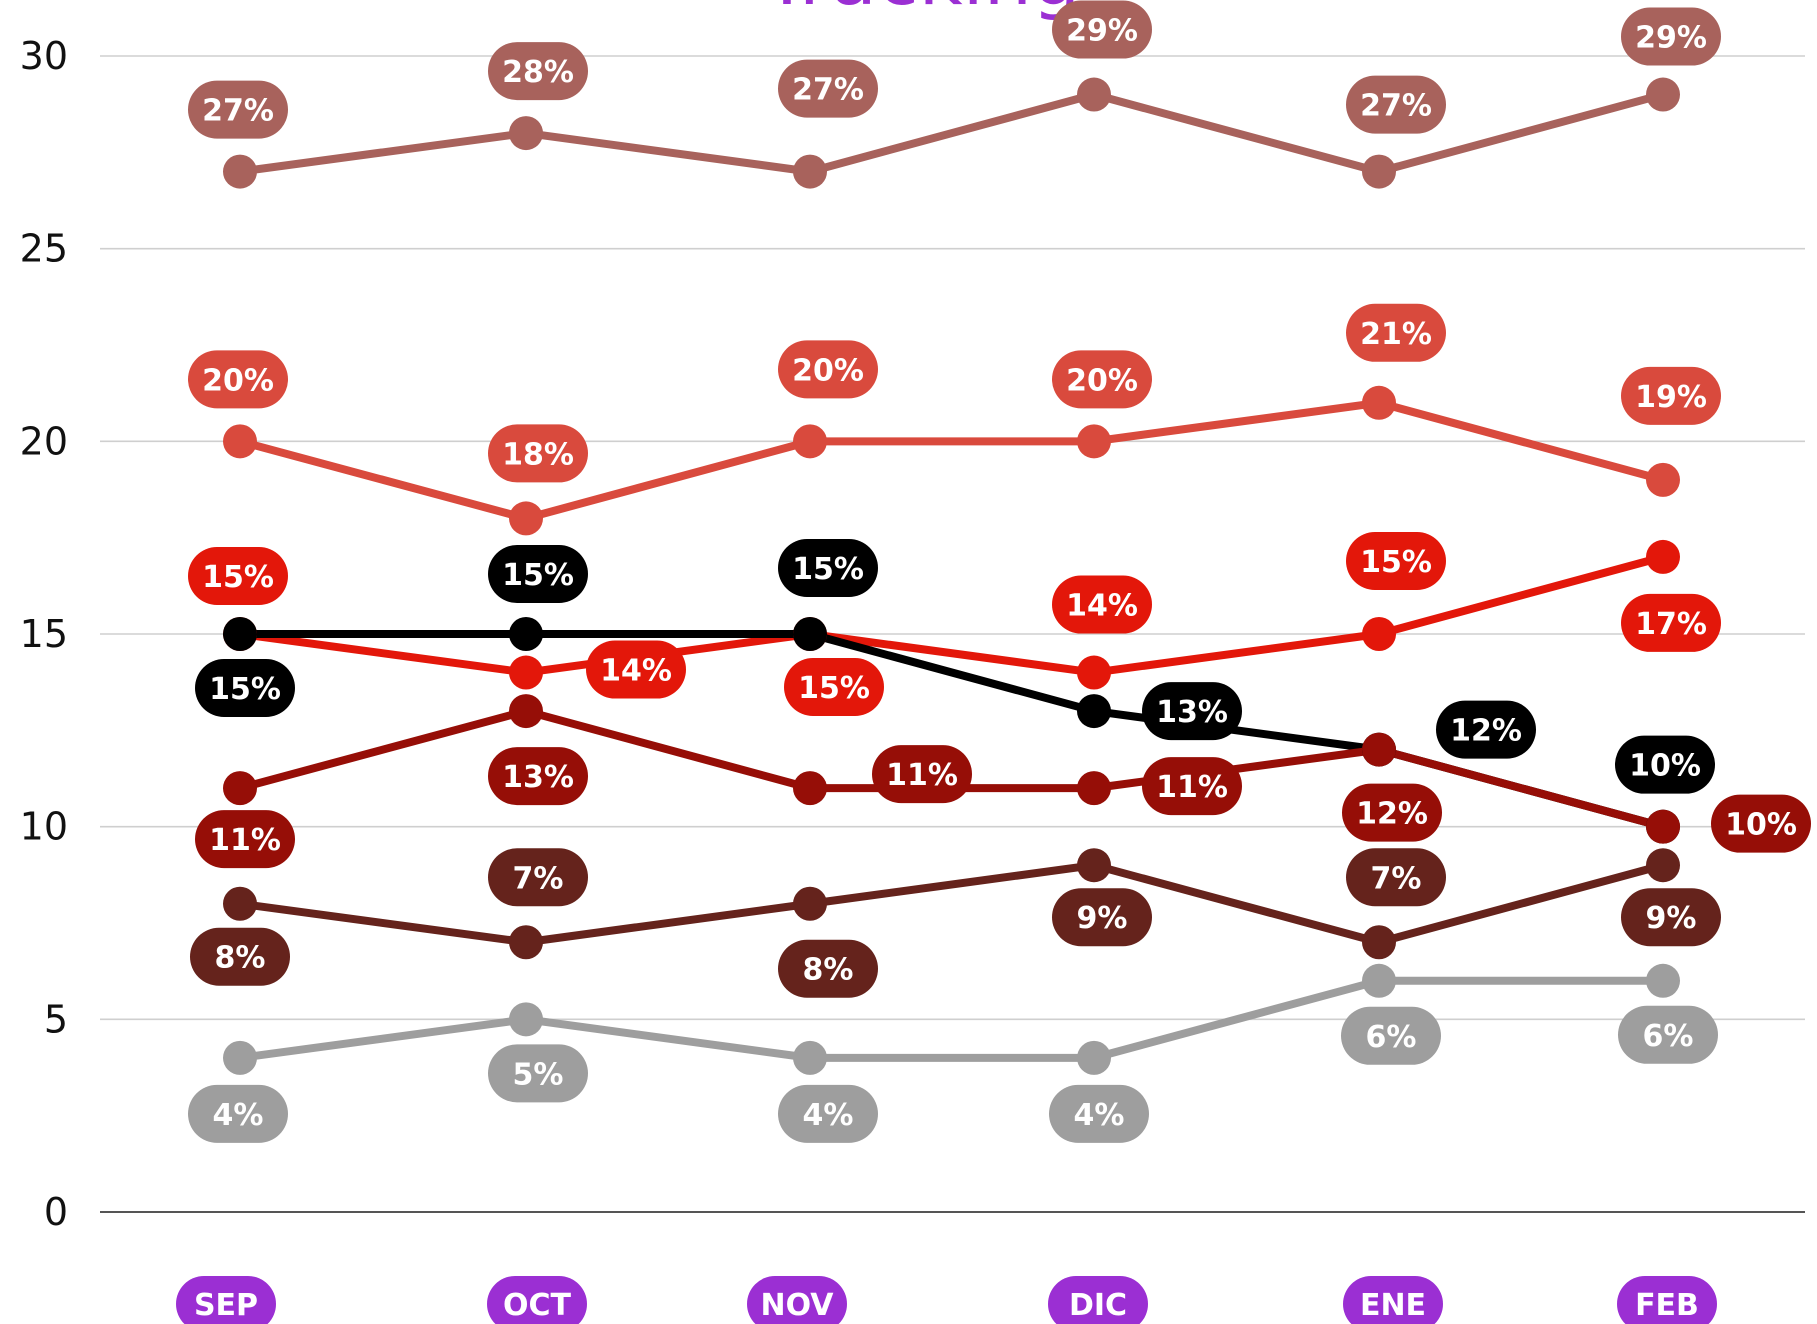 This screenshot has height=1324, width=1817. I want to click on data-label-text: 6%, so click(1668, 1036).